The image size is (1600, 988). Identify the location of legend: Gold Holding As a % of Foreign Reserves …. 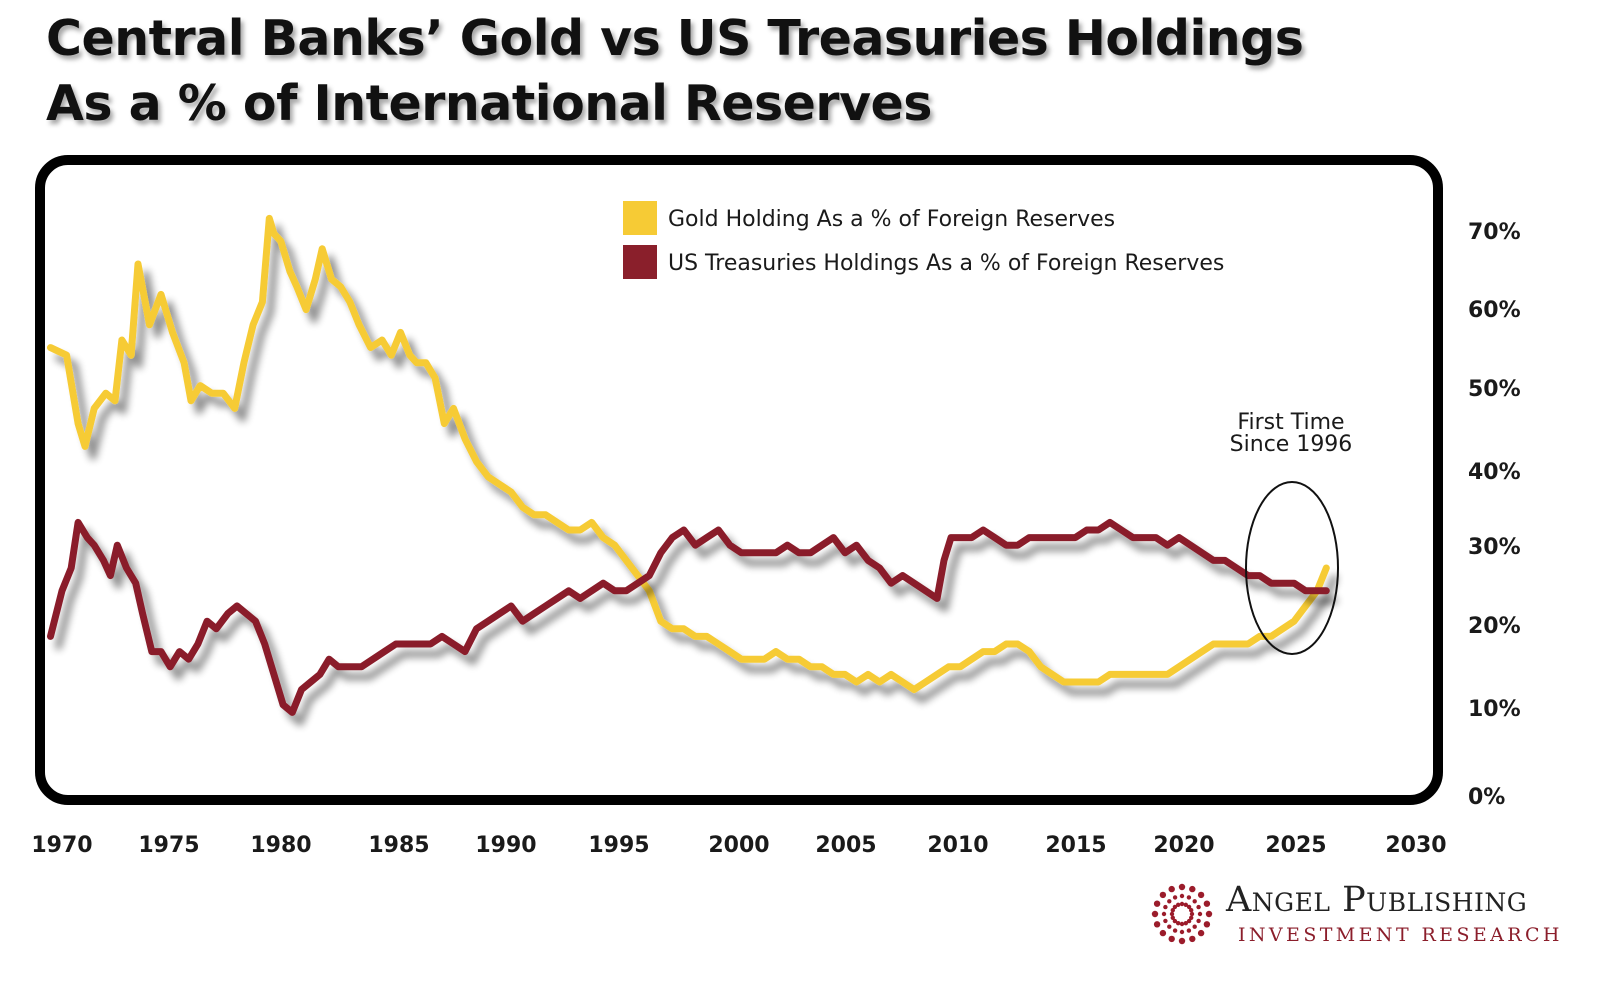
(923, 240).